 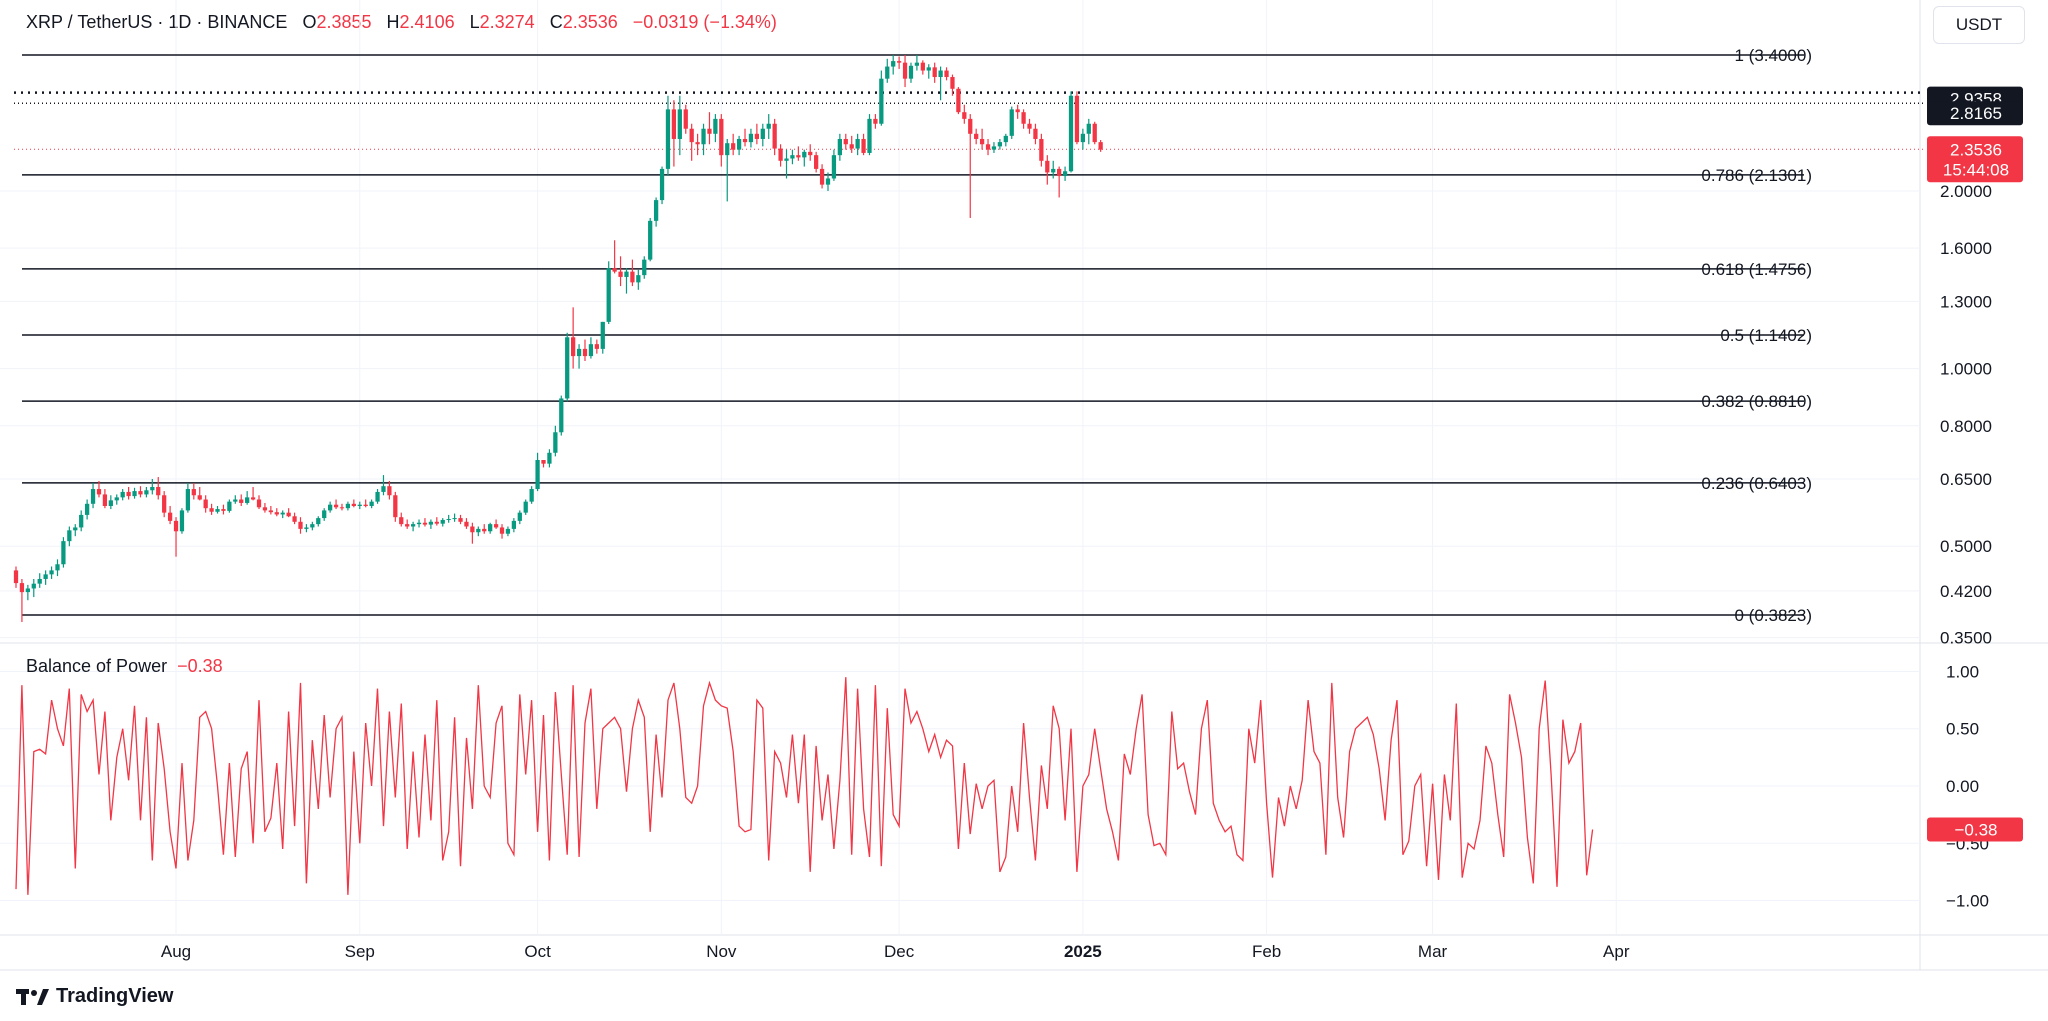 I want to click on currency-selector: USDT, so click(x=1979, y=25).